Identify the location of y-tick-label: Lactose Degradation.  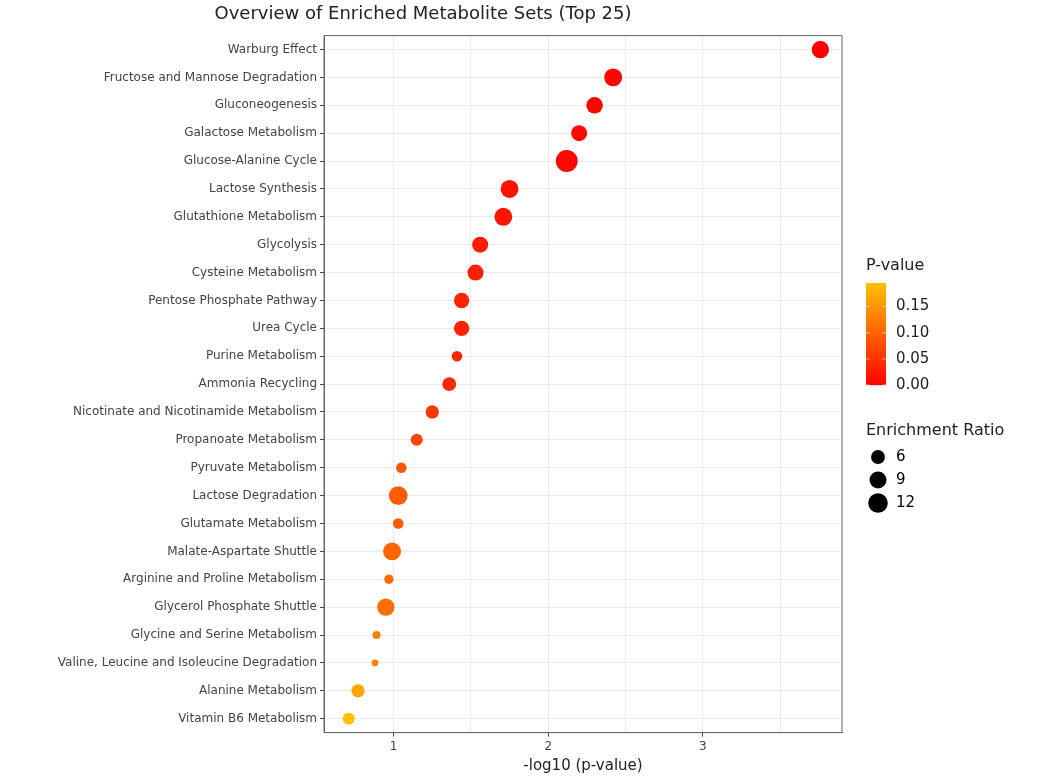
(254, 494).